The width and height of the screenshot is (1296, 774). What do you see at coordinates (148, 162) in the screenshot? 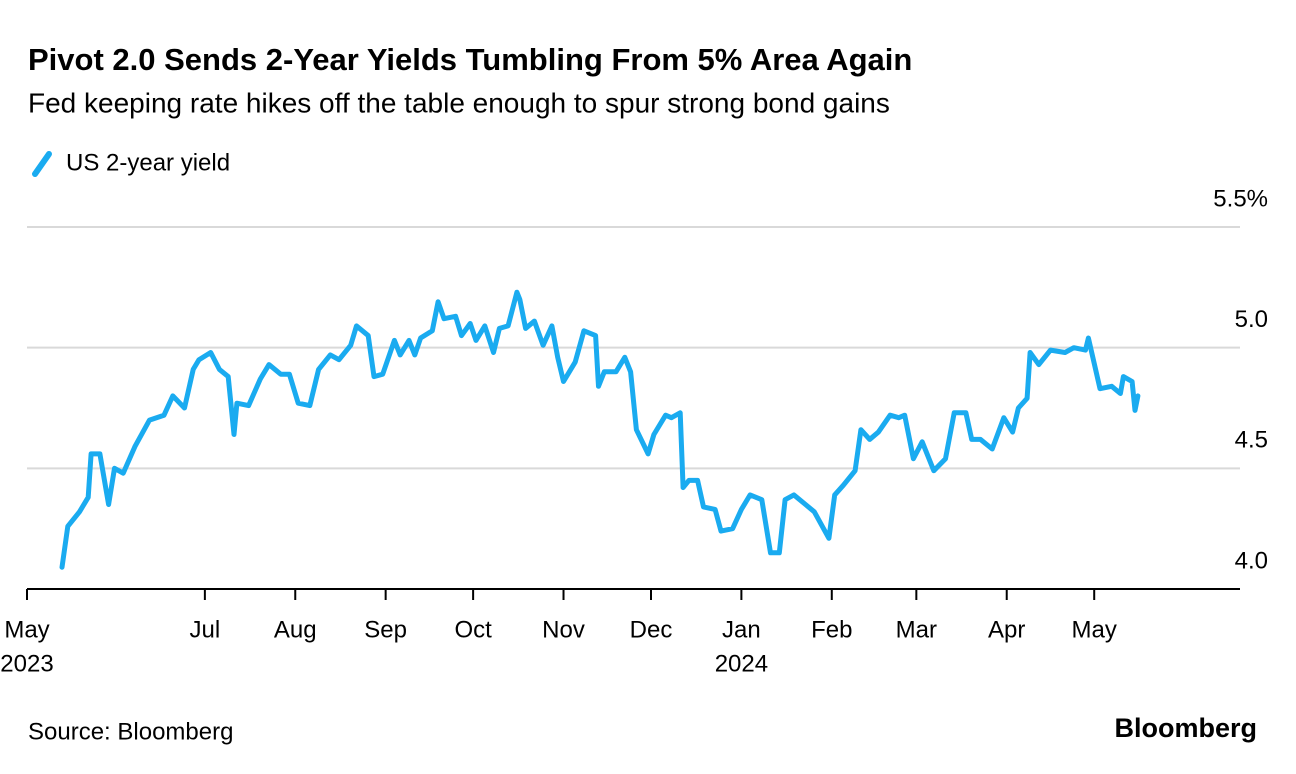
I see `legend-label: US 2-year yield` at bounding box center [148, 162].